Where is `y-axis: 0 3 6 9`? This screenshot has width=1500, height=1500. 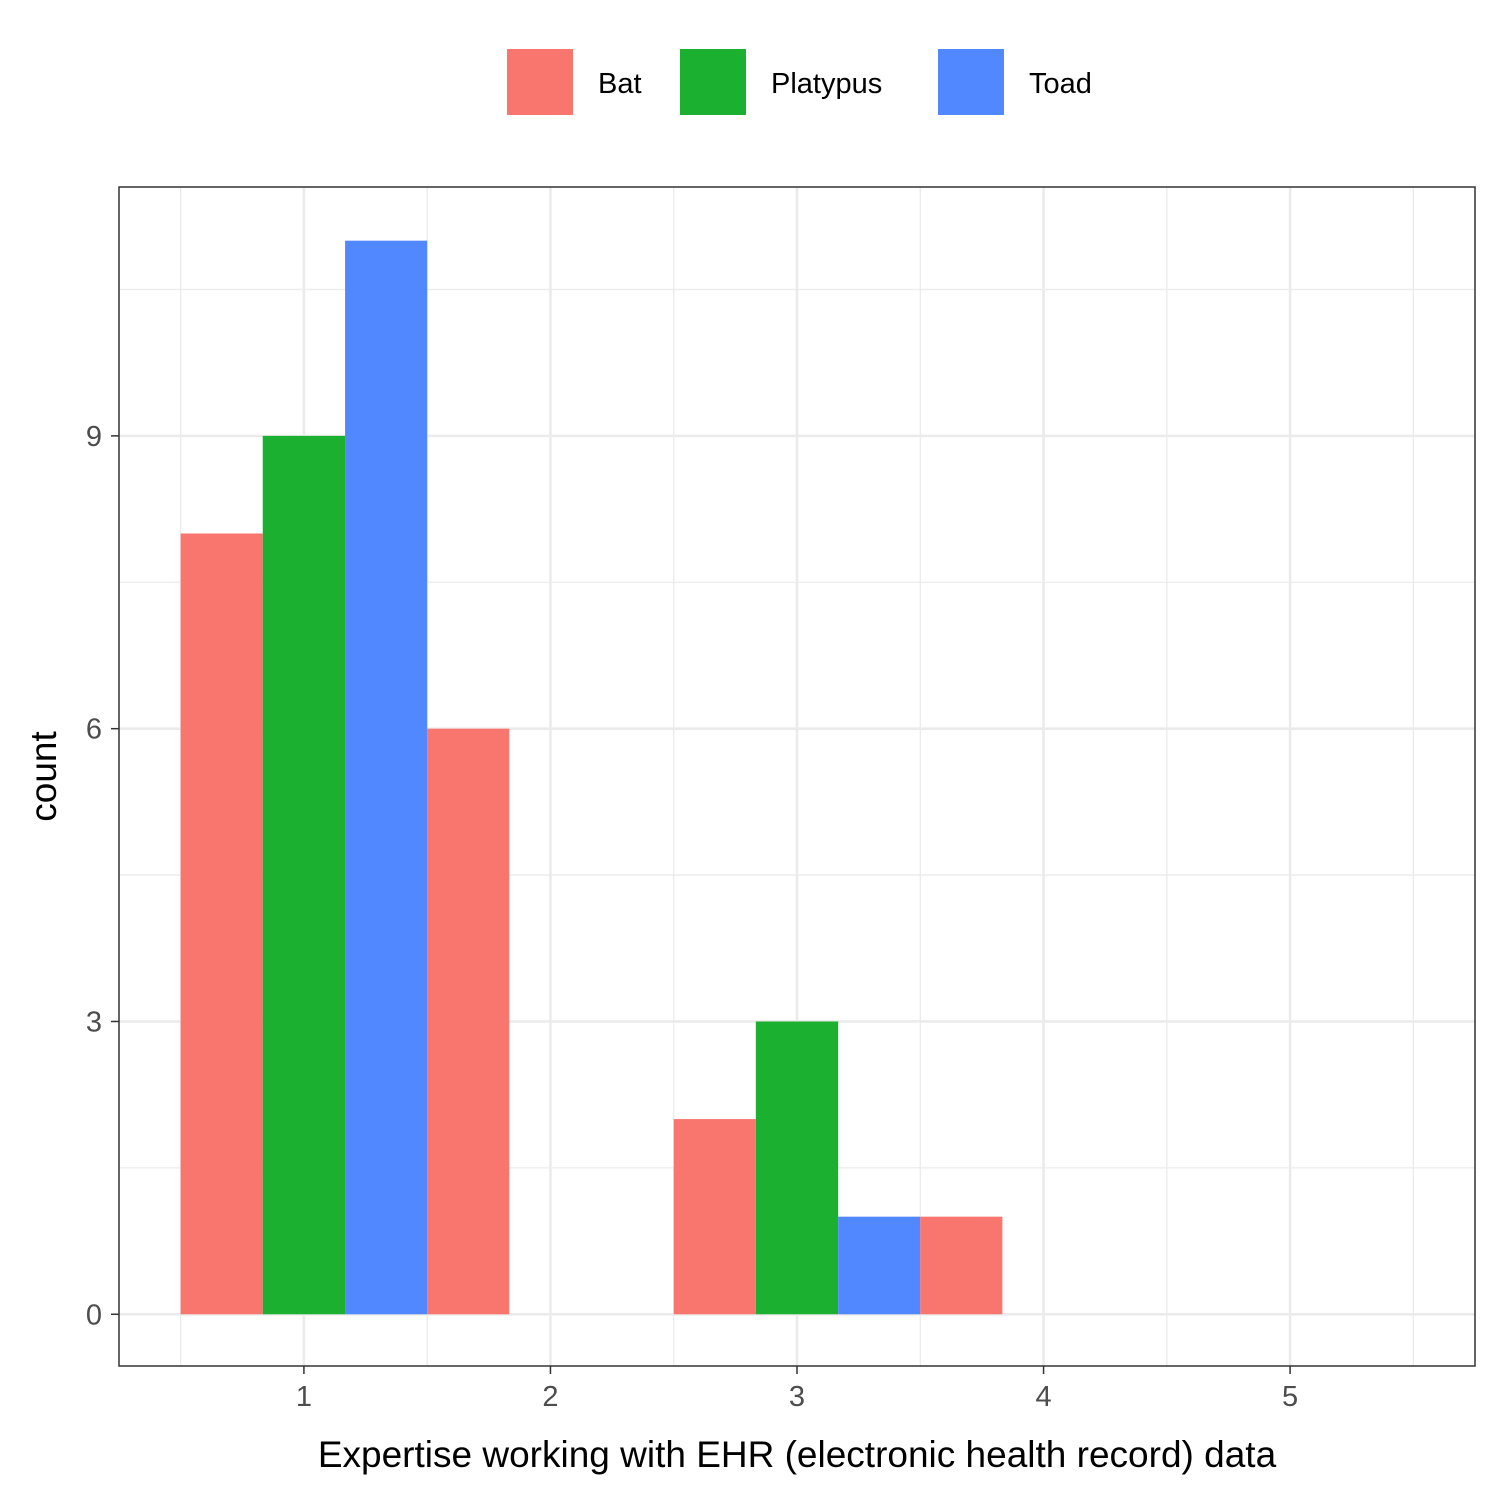
y-axis: 0 3 6 9 is located at coordinates (102, 876).